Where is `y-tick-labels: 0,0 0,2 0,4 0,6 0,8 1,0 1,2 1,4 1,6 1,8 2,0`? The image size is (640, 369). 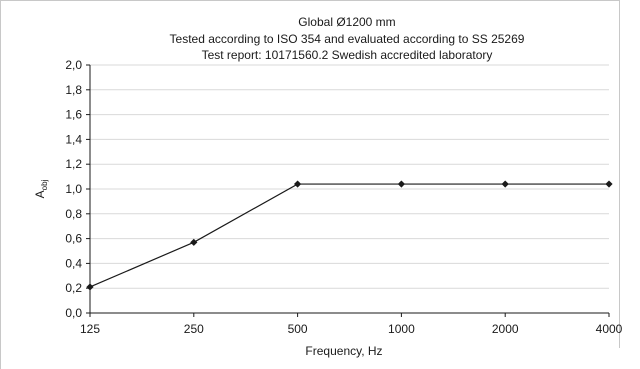 y-tick-labels: 0,0 0,2 0,4 0,6 0,8 1,0 1,2 1,4 1,6 1,8 2,0 is located at coordinates (77, 189).